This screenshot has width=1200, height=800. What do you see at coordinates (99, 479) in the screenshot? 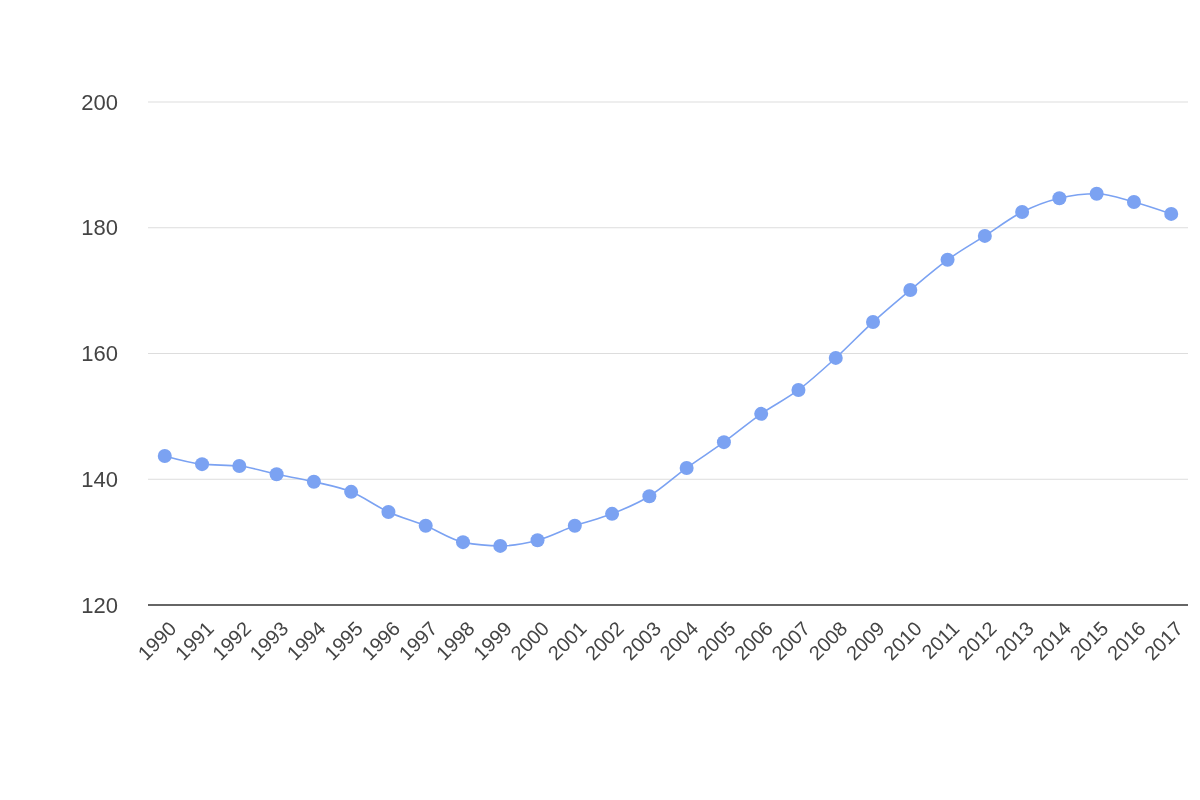
I see `y-tick-label: 140` at bounding box center [99, 479].